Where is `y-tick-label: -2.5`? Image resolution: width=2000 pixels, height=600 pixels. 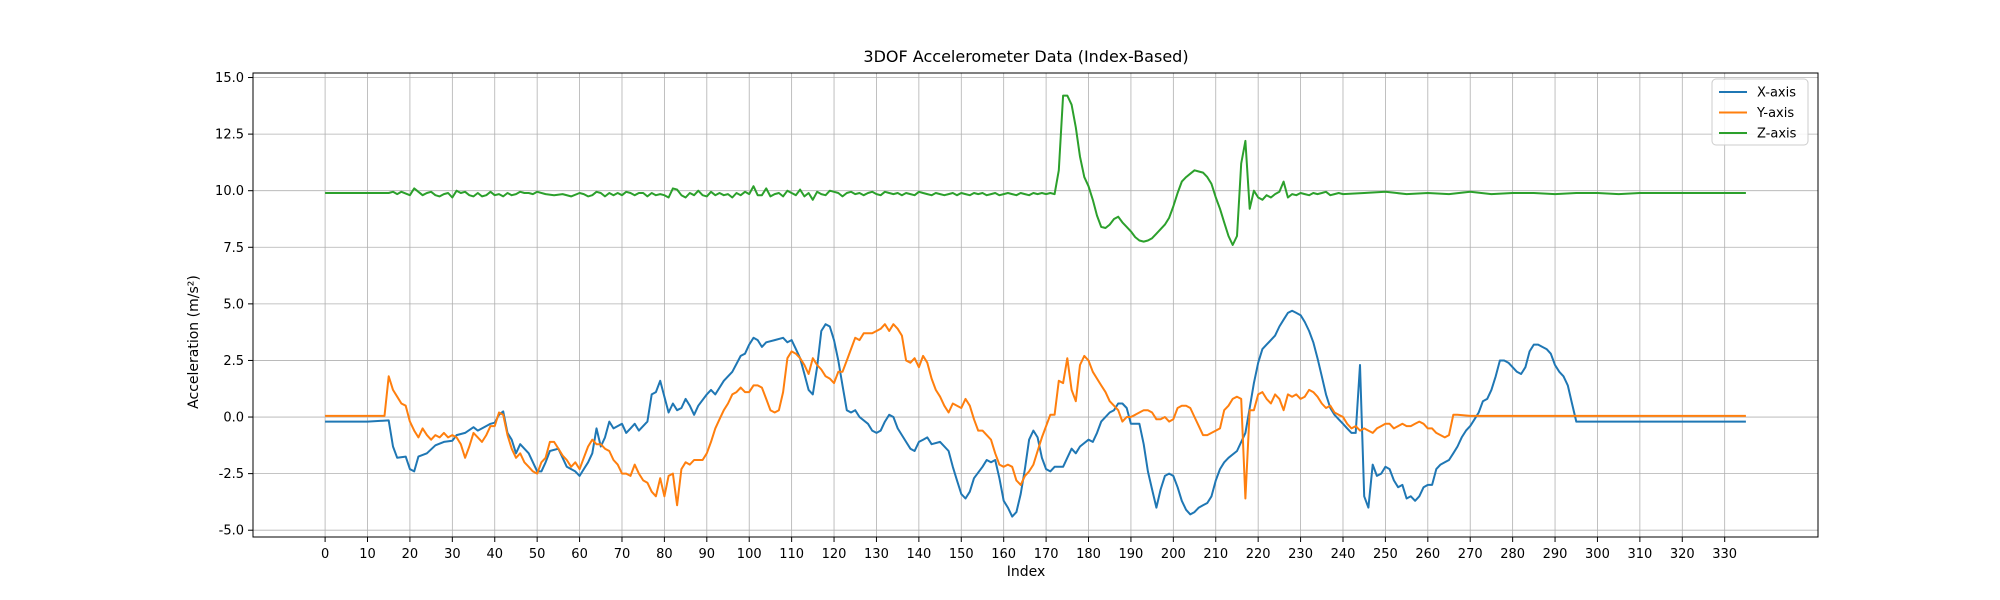 y-tick-label: -2.5 is located at coordinates (231, 474).